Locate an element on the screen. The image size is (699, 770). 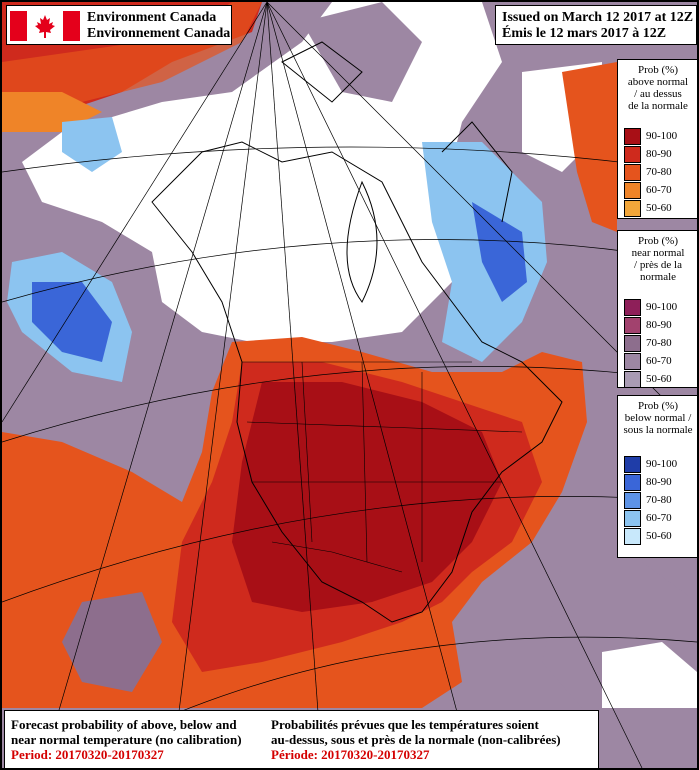
maple-leaf-icon is located at coordinates (45, 26).